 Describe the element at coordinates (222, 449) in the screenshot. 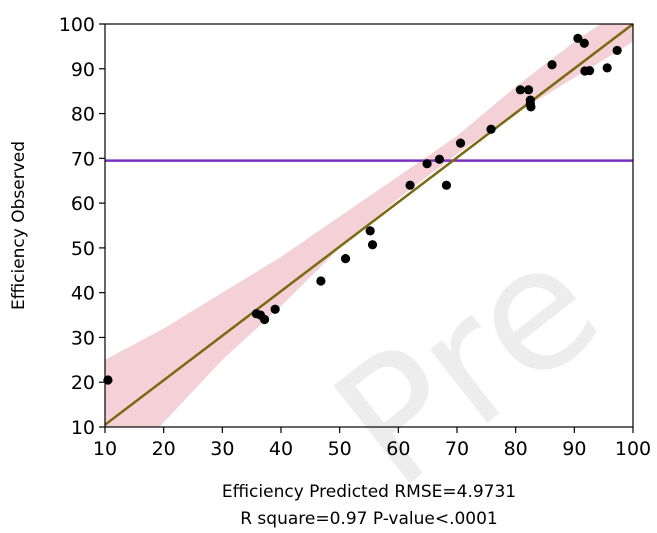

I see `x-tick-label: 30` at that location.